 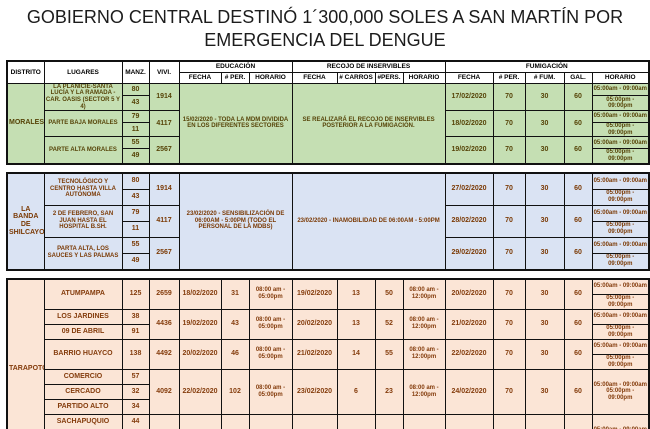 What do you see at coordinates (469, 294) in the screenshot?
I see `cell-fum-fecha: 20/02/2020` at bounding box center [469, 294].